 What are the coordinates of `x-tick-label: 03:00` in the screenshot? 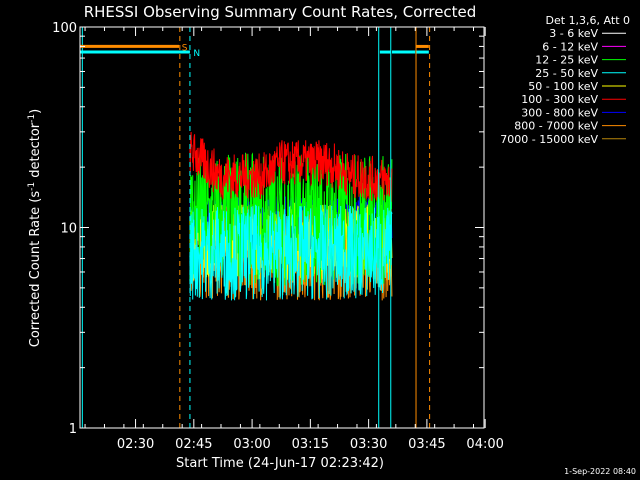 It's located at (251, 444).